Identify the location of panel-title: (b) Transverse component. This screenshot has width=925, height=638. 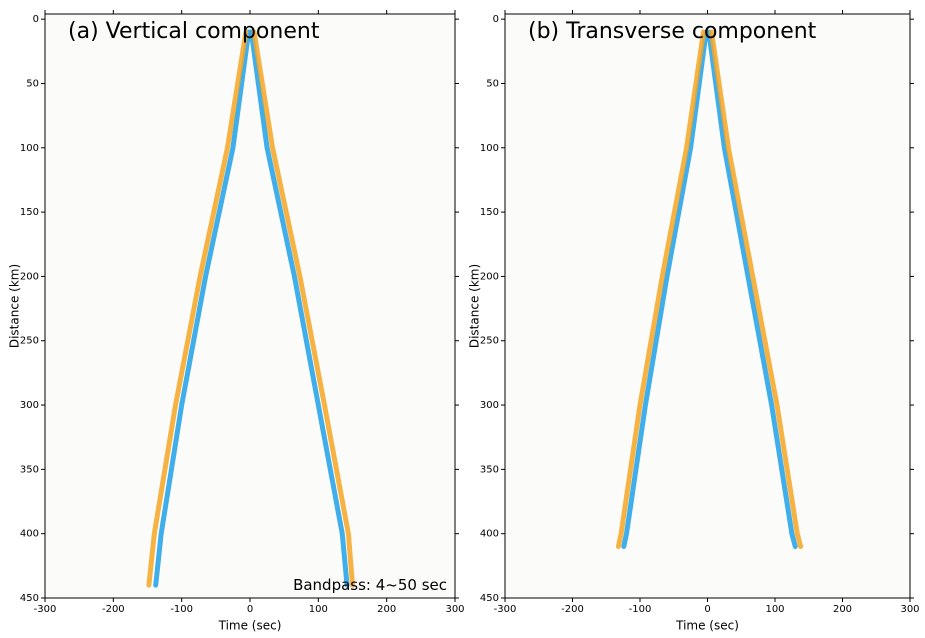
(672, 31).